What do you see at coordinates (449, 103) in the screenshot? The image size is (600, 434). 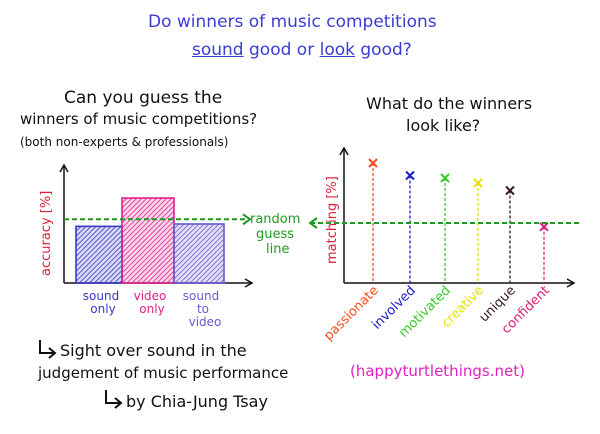 I see `right-question-line-1: What do the winners` at bounding box center [449, 103].